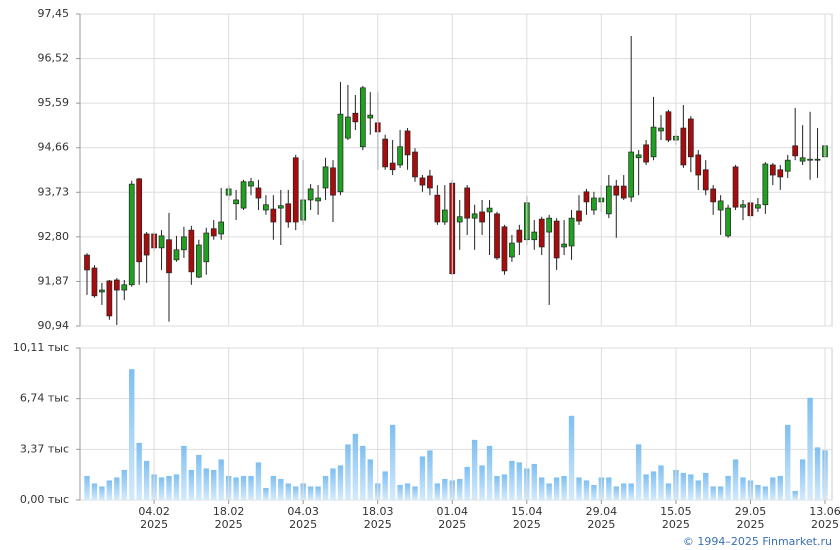 The height and width of the screenshot is (550, 840). I want to click on y-tick-label: 97,45, so click(54, 13).